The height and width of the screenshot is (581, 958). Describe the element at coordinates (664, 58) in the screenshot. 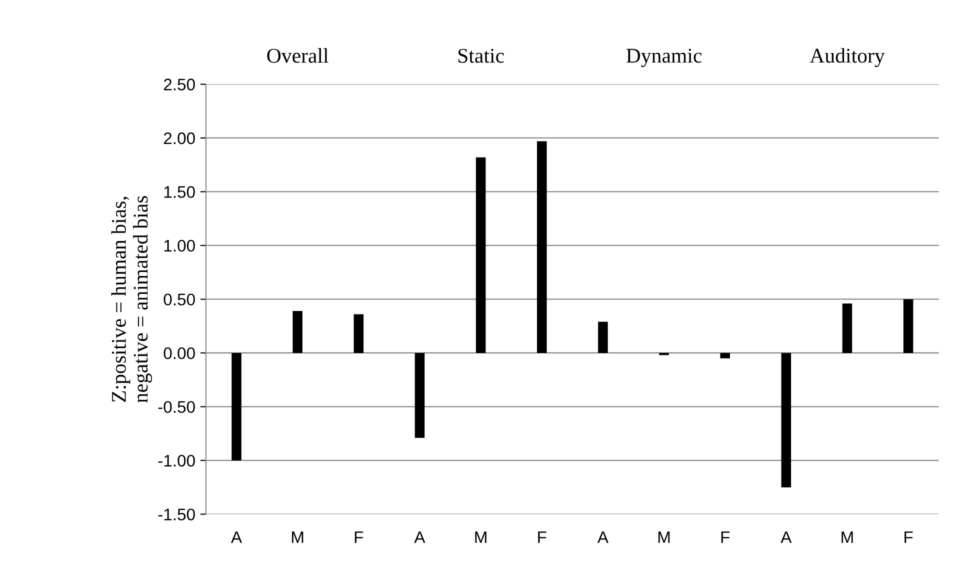

I see `text: Dynamic` at that location.